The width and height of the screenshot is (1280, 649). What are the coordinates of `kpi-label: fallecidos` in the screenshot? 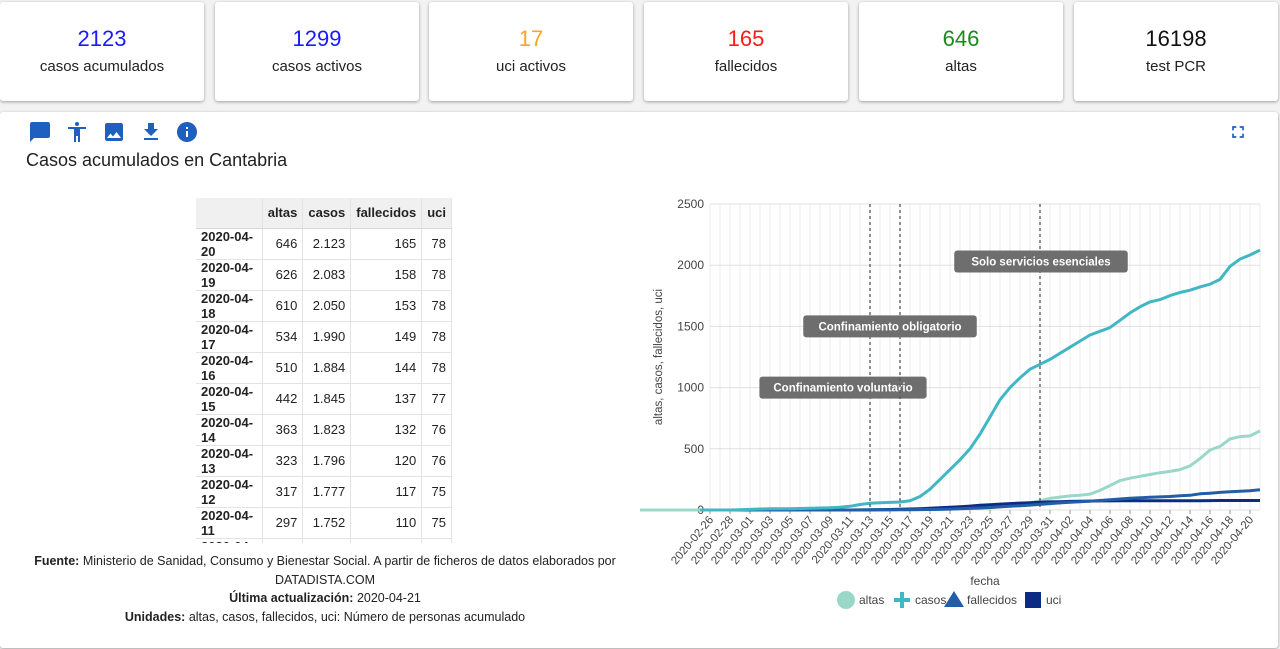 It's located at (746, 66).